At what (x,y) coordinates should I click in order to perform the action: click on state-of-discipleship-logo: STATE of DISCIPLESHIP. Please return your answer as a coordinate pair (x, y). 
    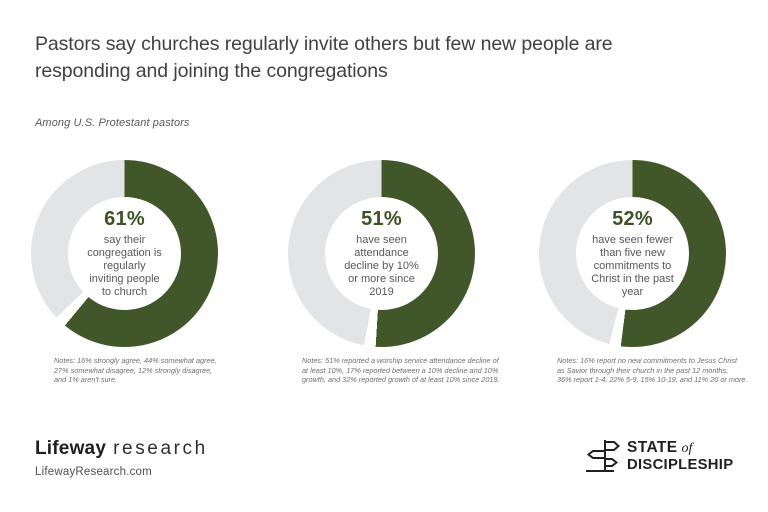
    Looking at the image, I should click on (658, 457).